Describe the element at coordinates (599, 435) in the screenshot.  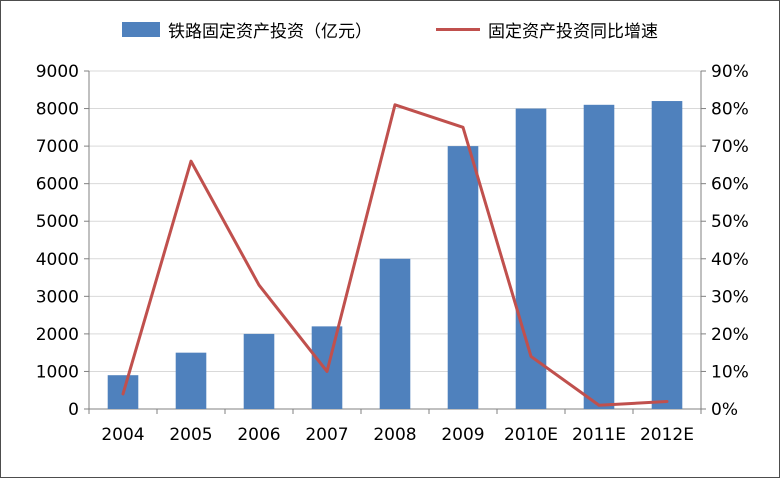
I see `x-axis-label-2011E: 2011E` at that location.